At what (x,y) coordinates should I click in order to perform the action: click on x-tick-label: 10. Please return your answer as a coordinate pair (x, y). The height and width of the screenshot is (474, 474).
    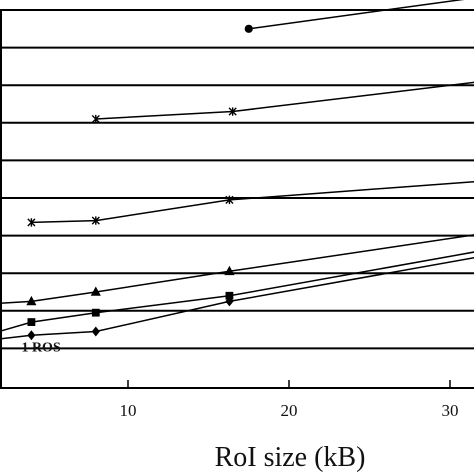
    Looking at the image, I should click on (128, 410).